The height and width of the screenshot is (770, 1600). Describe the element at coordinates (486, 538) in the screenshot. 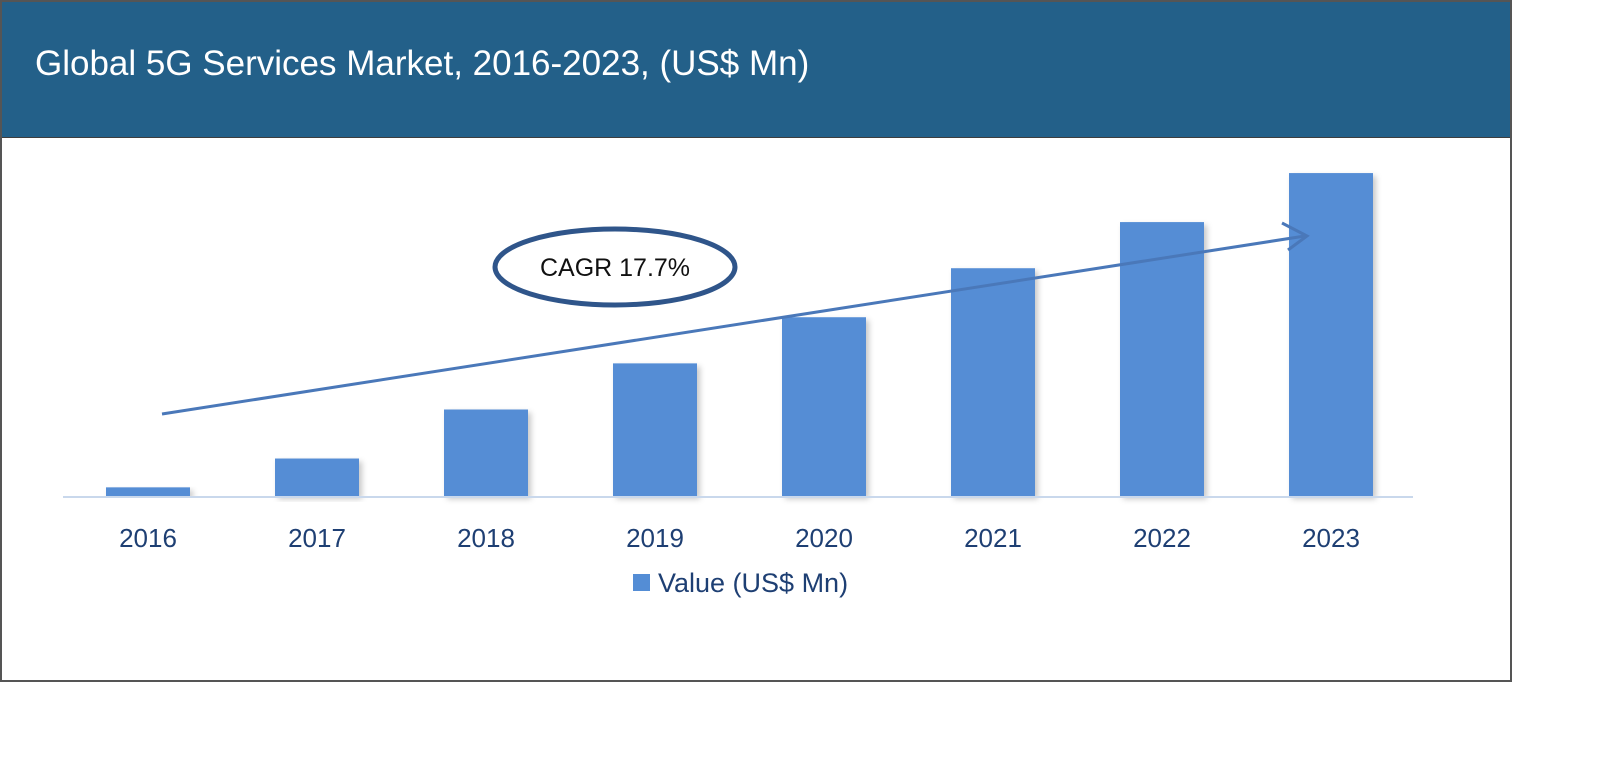

I see `x-tick-label-2018: 2018` at that location.